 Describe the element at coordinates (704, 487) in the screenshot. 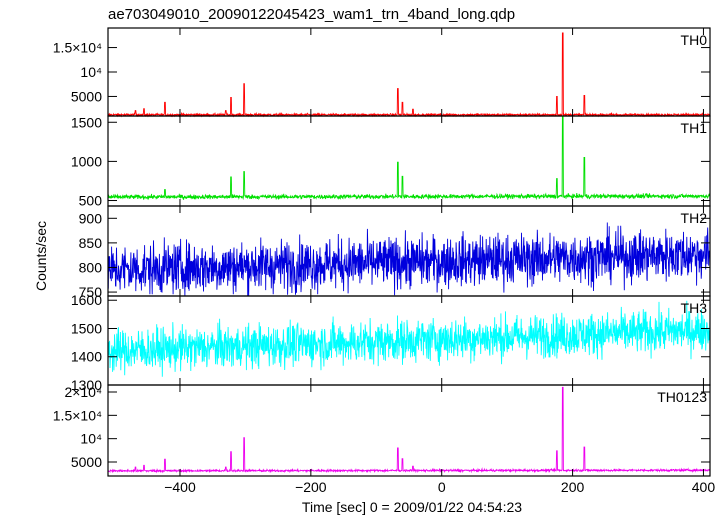

I see `x-tick-label: 400` at that location.